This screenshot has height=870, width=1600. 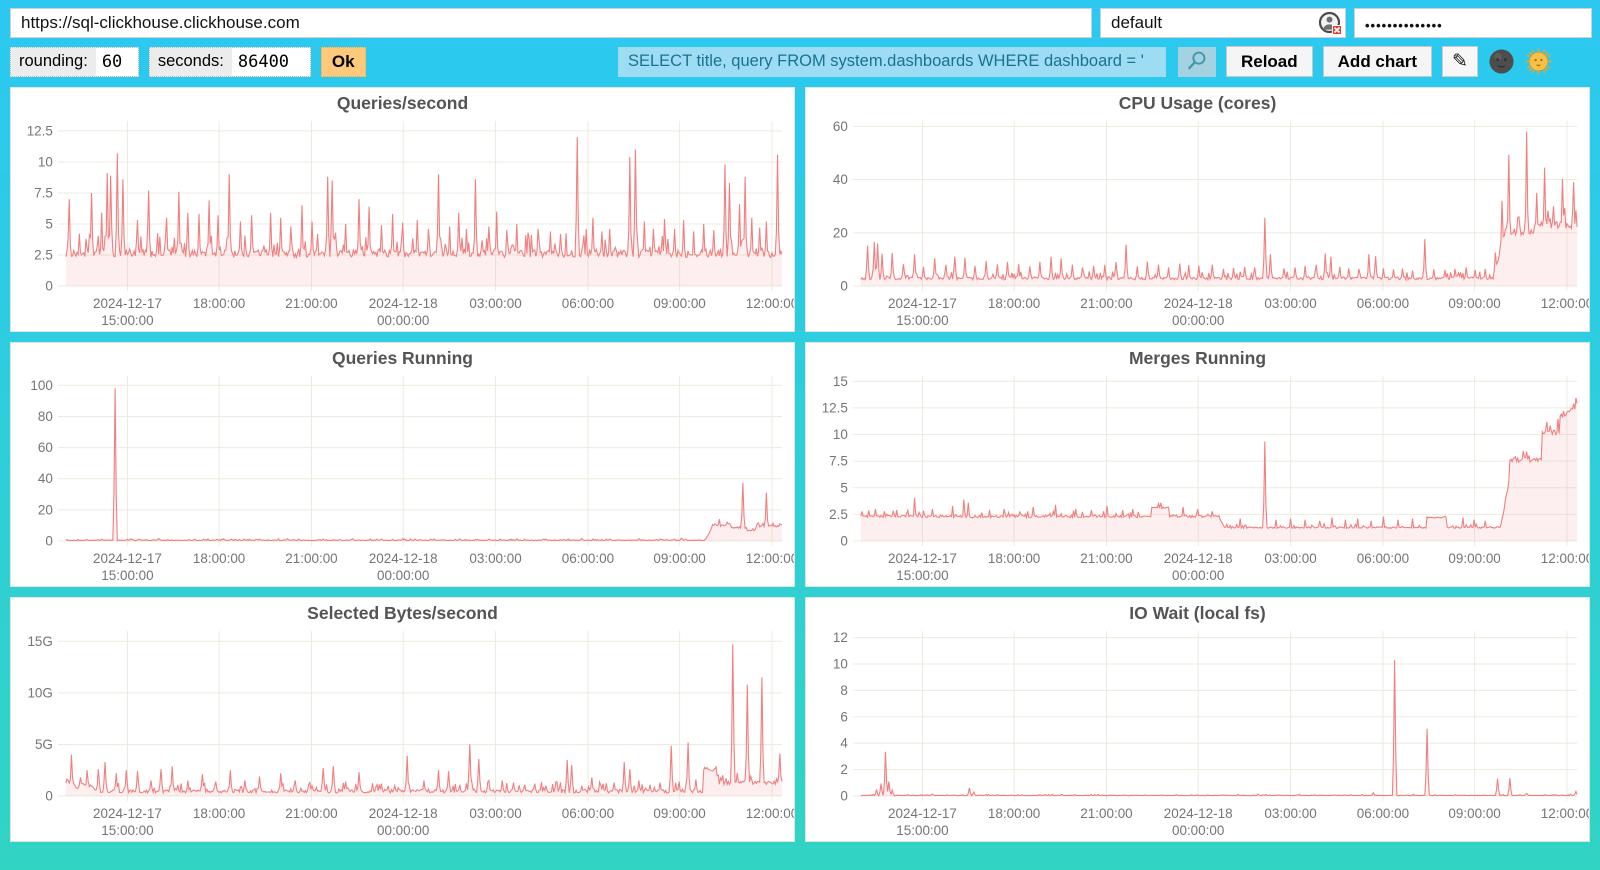 What do you see at coordinates (838, 461) in the screenshot?
I see `svg-text: 7.5` at bounding box center [838, 461].